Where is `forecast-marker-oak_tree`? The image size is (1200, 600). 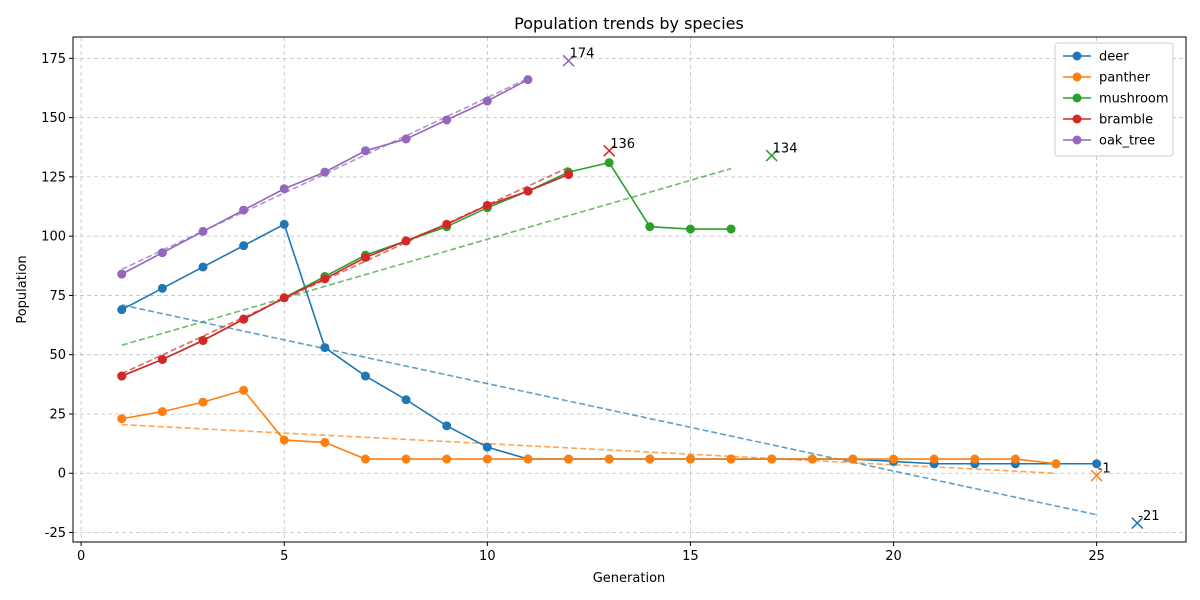 forecast-marker-oak_tree is located at coordinates (568, 60).